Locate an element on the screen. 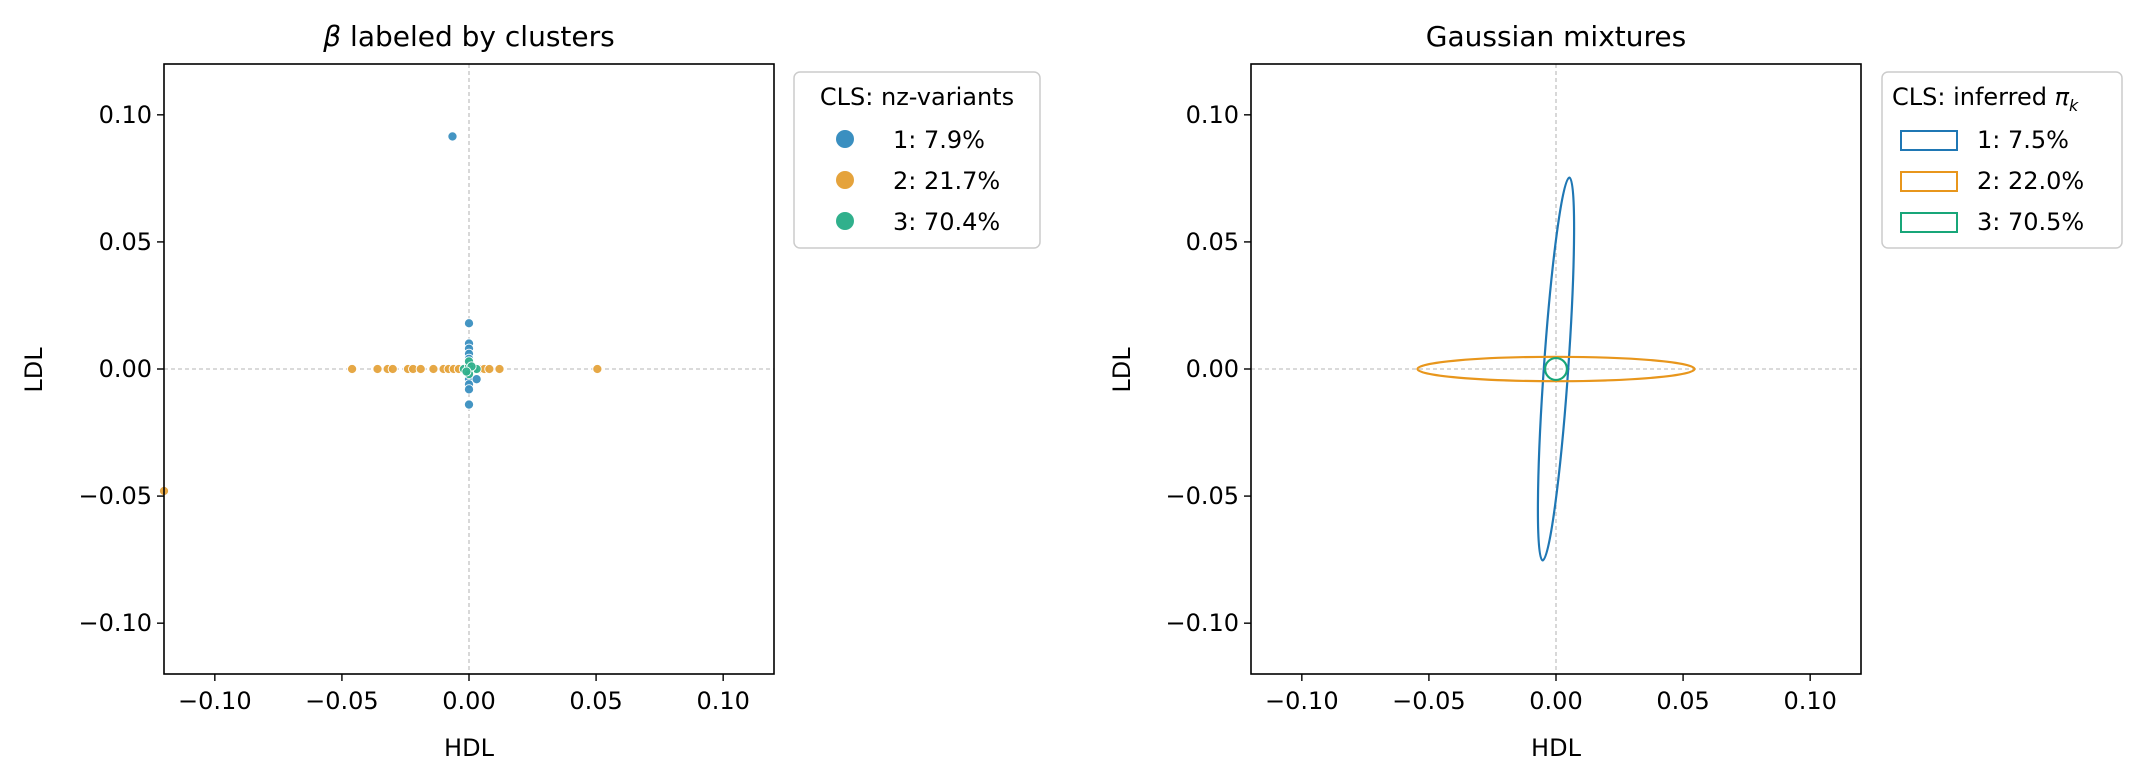 This screenshot has width=2142, height=780. right-x-tick-label: −0.10 is located at coordinates (1302, 701).